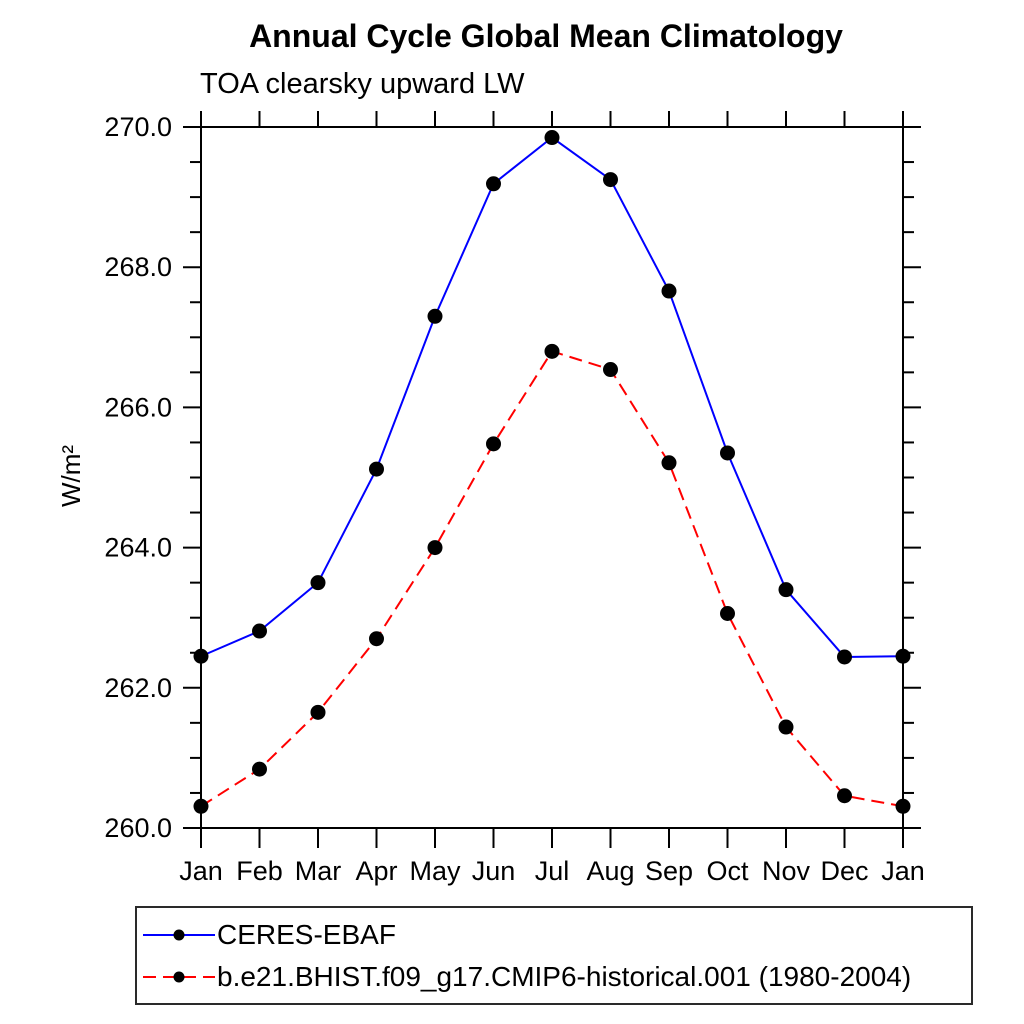 The image size is (1024, 1024). Describe the element at coordinates (669, 871) in the screenshot. I see `x-tick-label: Sep` at that location.